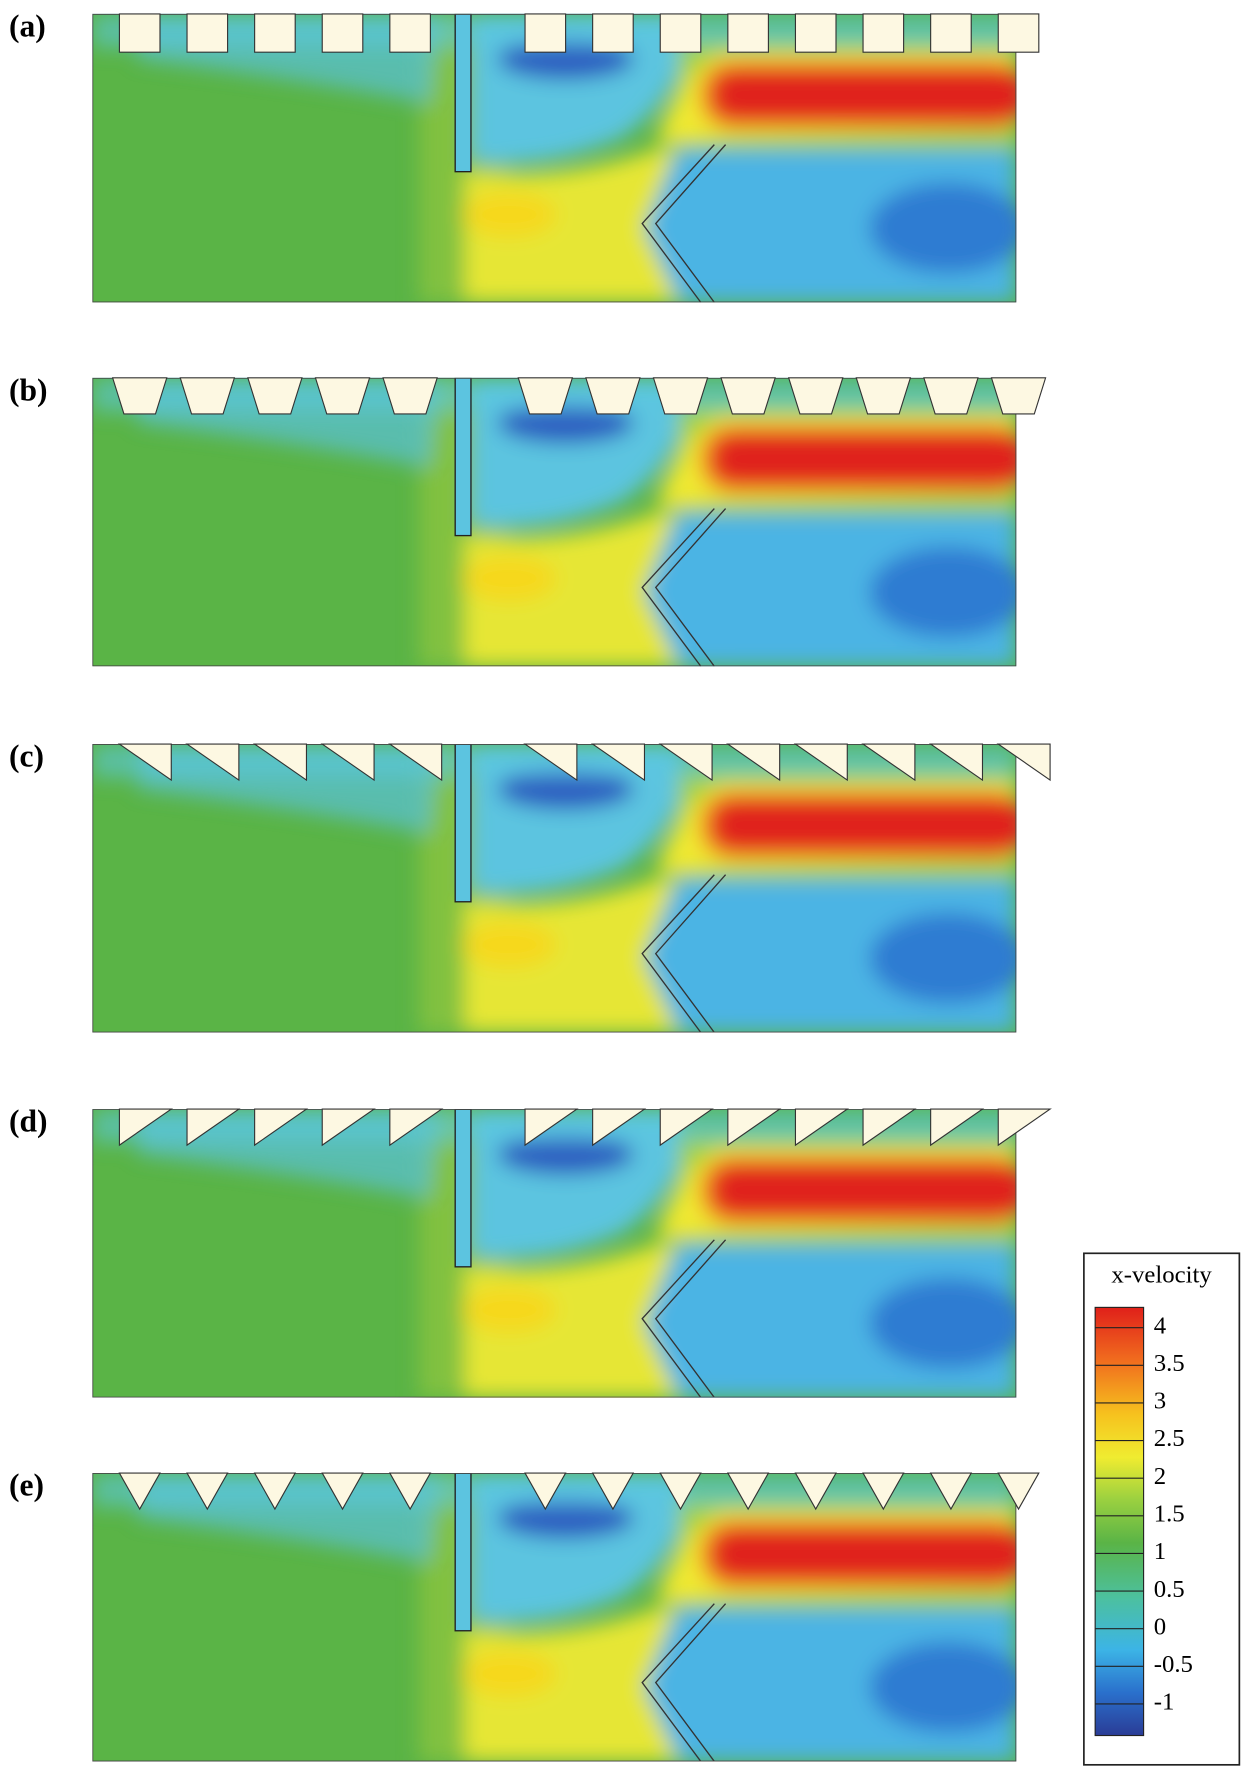  What do you see at coordinates (26, 756) in the screenshot?
I see `panel-label: (c)` at bounding box center [26, 756].